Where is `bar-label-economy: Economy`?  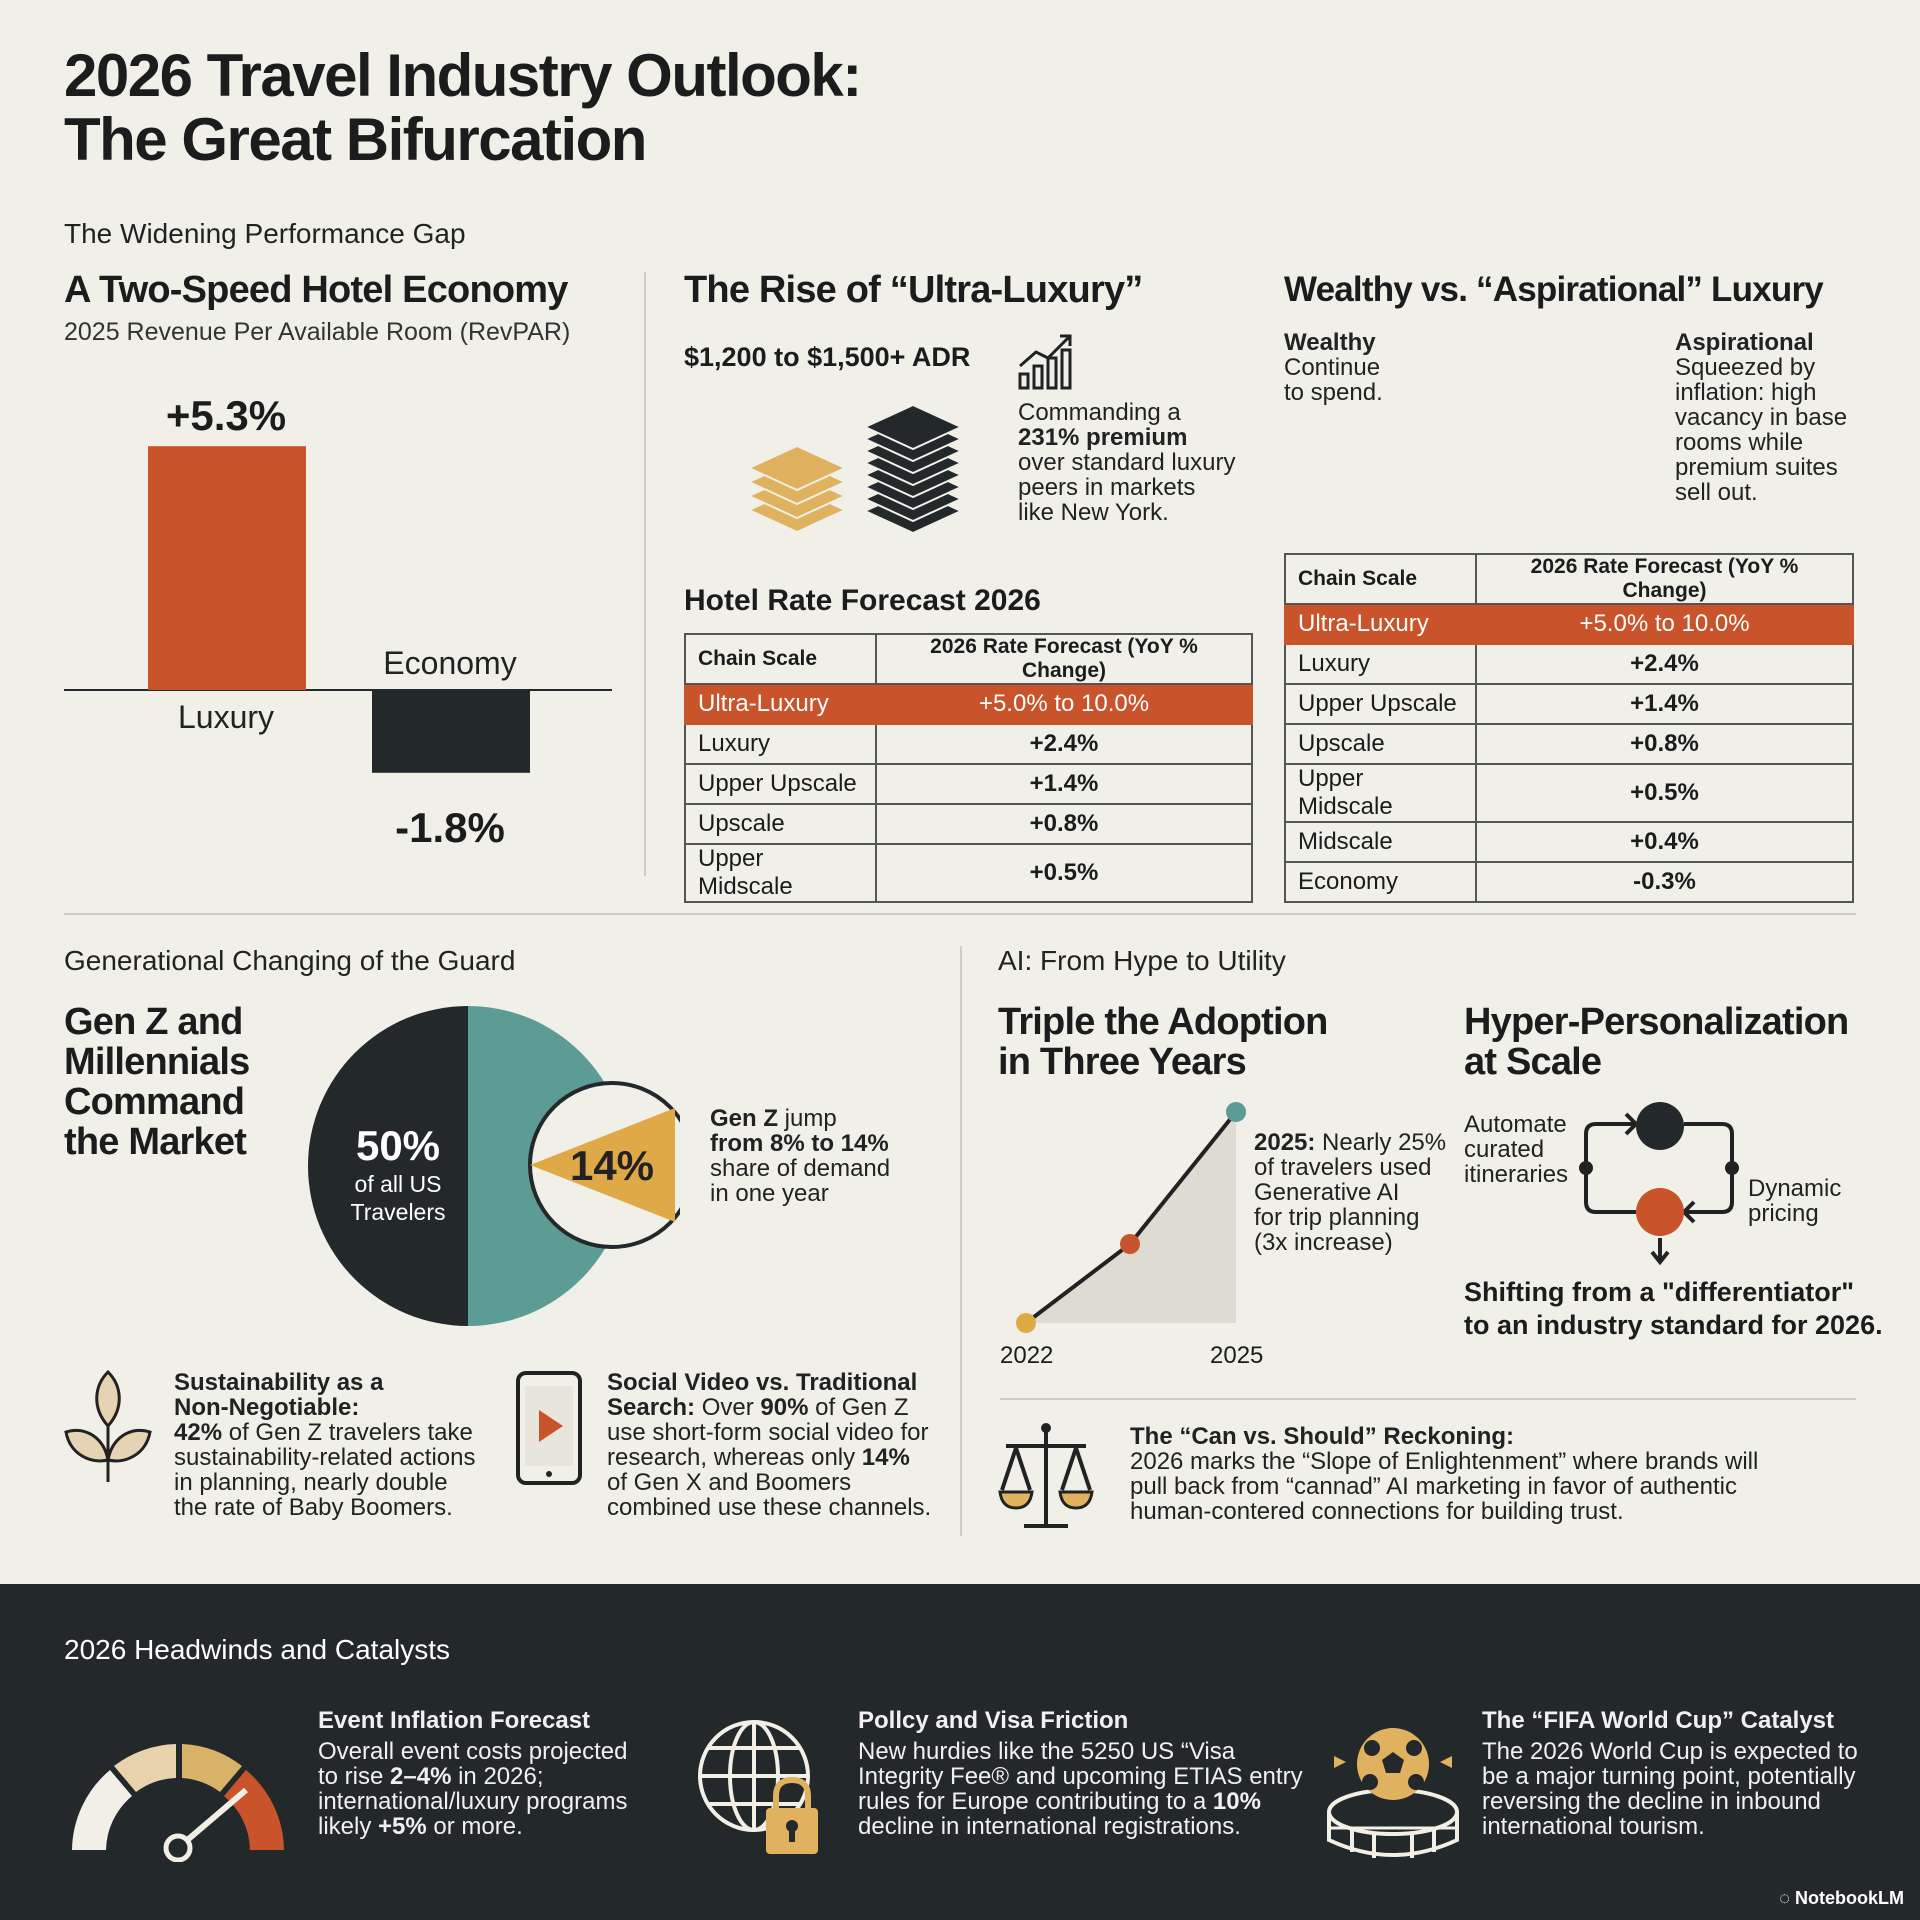
bar-label-economy: Economy is located at coordinates (449, 663).